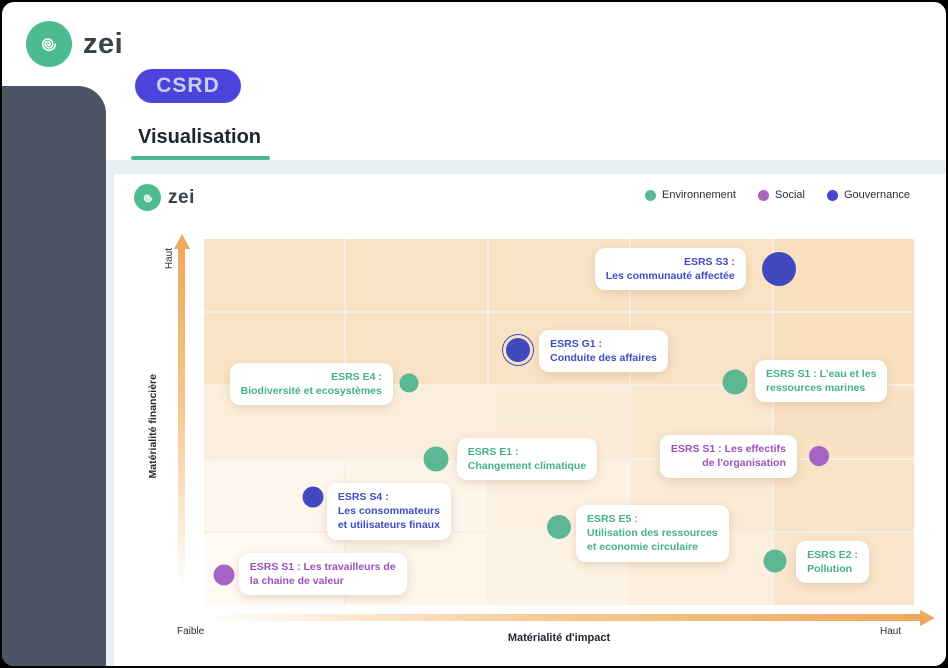 The width and height of the screenshot is (948, 668). I want to click on y-axis-arrow-head-icon, so click(181, 241).